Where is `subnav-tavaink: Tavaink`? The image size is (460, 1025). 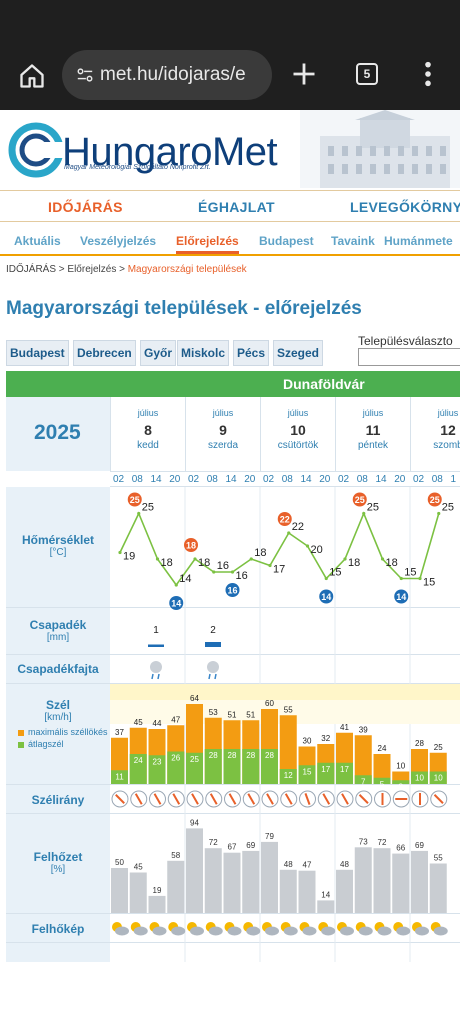
subnav-tavaink: Tavaink is located at coordinates (353, 241).